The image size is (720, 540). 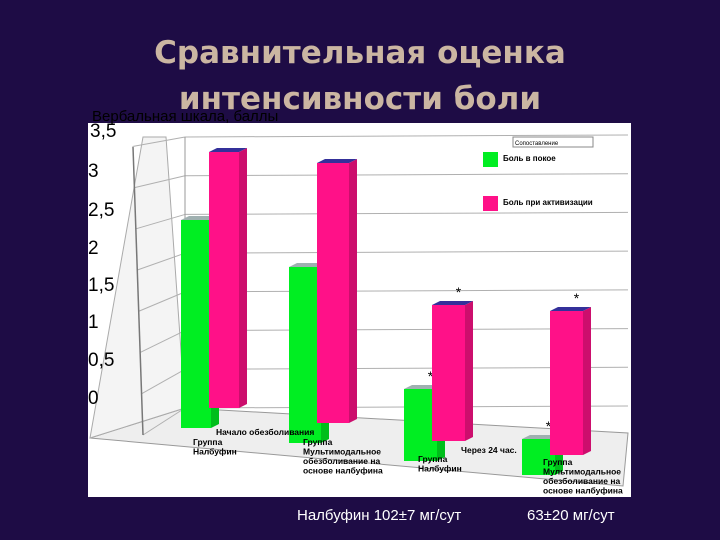 I want to click on legend-title-box, so click(x=553, y=142).